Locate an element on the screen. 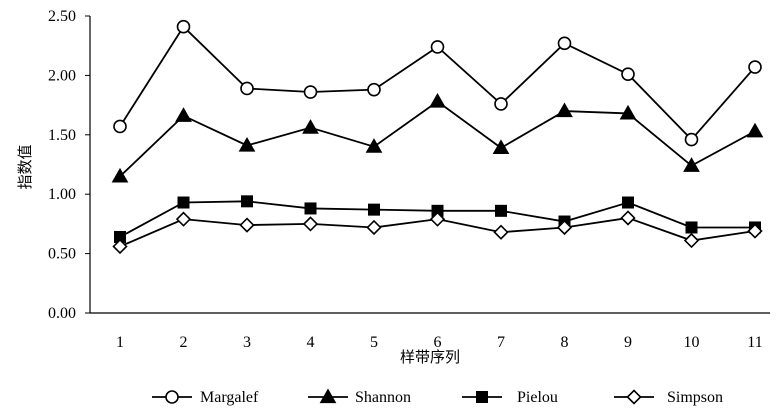  x-tick-label: 7 is located at coordinates (501, 342).